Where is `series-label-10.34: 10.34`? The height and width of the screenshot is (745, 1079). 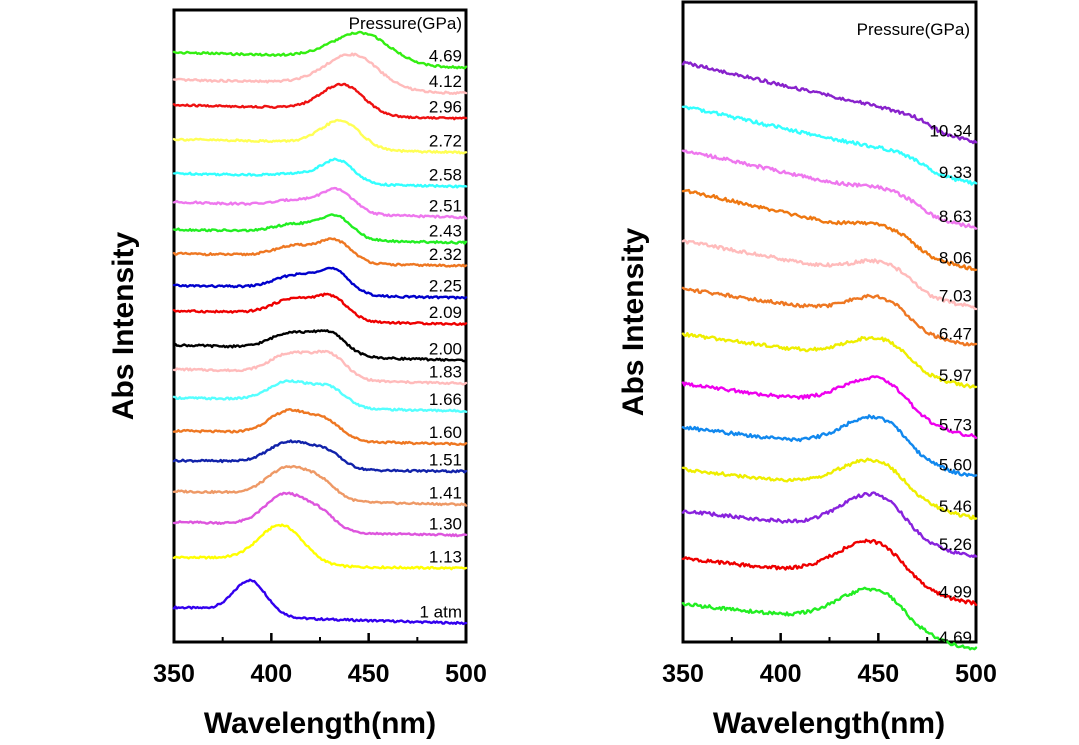
series-label-10.34: 10.34 is located at coordinates (950, 130).